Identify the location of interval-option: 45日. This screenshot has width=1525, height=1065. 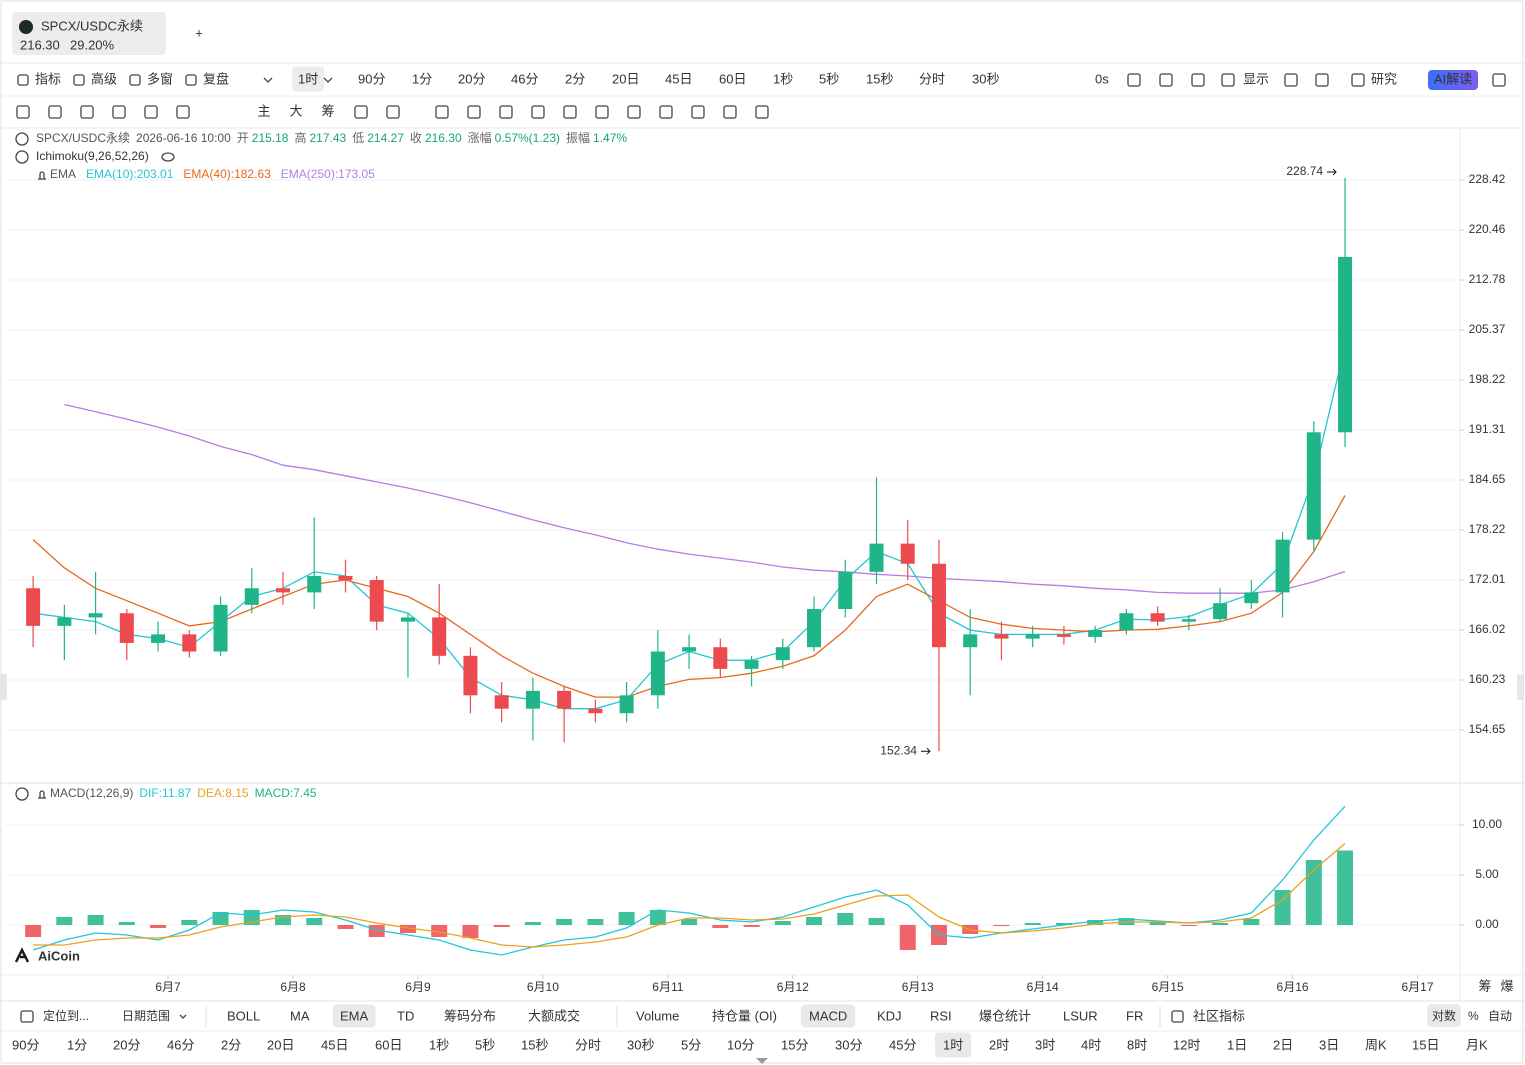
(678, 78).